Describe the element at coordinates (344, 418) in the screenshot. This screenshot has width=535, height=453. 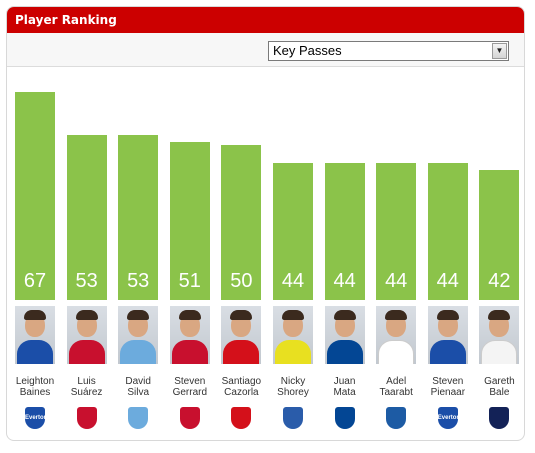
I see `chelsea-crest-icon` at that location.